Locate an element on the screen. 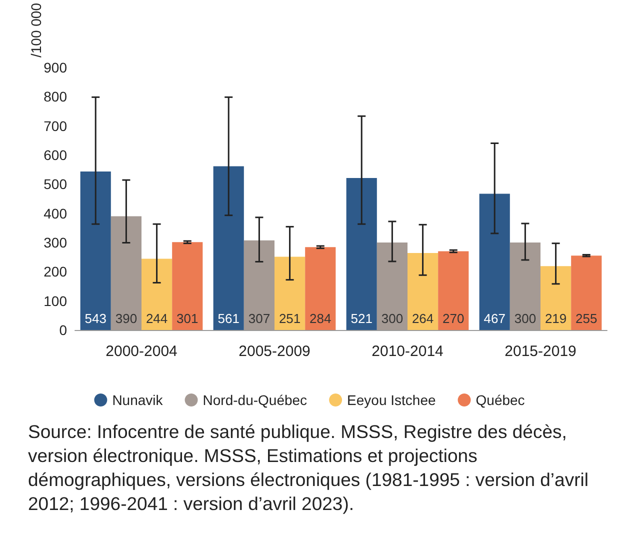 Image resolution: width=619 pixels, height=535 pixels. data-label: 244 is located at coordinates (157, 318).